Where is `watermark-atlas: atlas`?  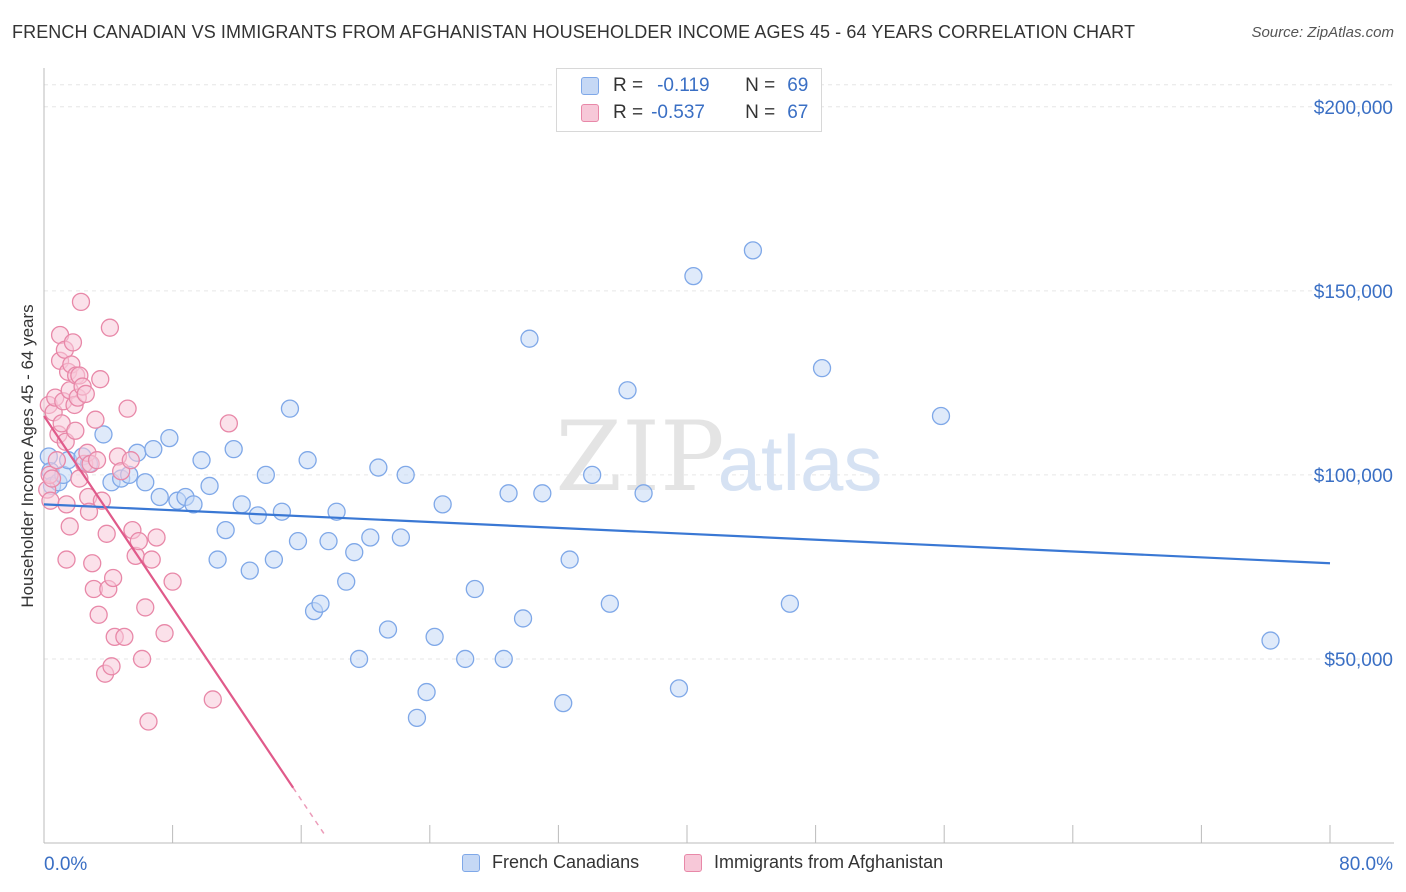
watermark-atlas: atlas is located at coordinates (800, 463).